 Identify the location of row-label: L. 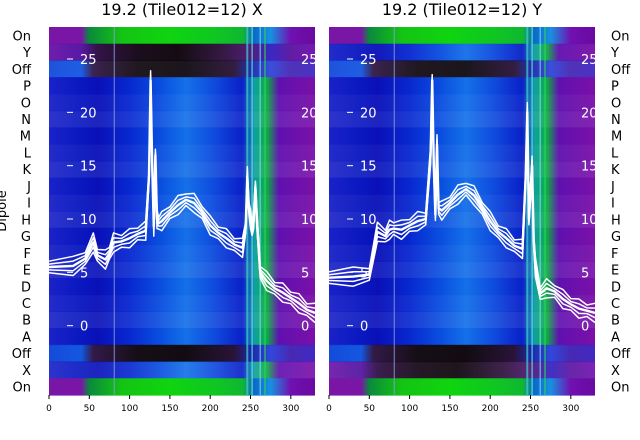
(615, 153).